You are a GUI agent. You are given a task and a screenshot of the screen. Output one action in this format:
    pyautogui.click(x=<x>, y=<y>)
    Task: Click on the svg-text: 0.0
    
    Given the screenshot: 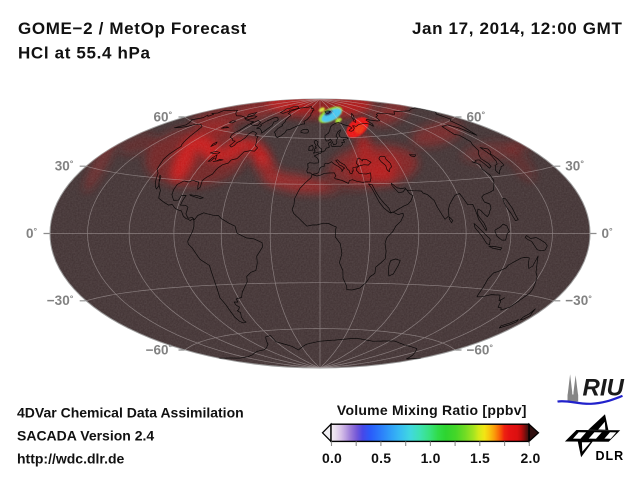 What is the action you would take?
    pyautogui.click(x=332, y=458)
    